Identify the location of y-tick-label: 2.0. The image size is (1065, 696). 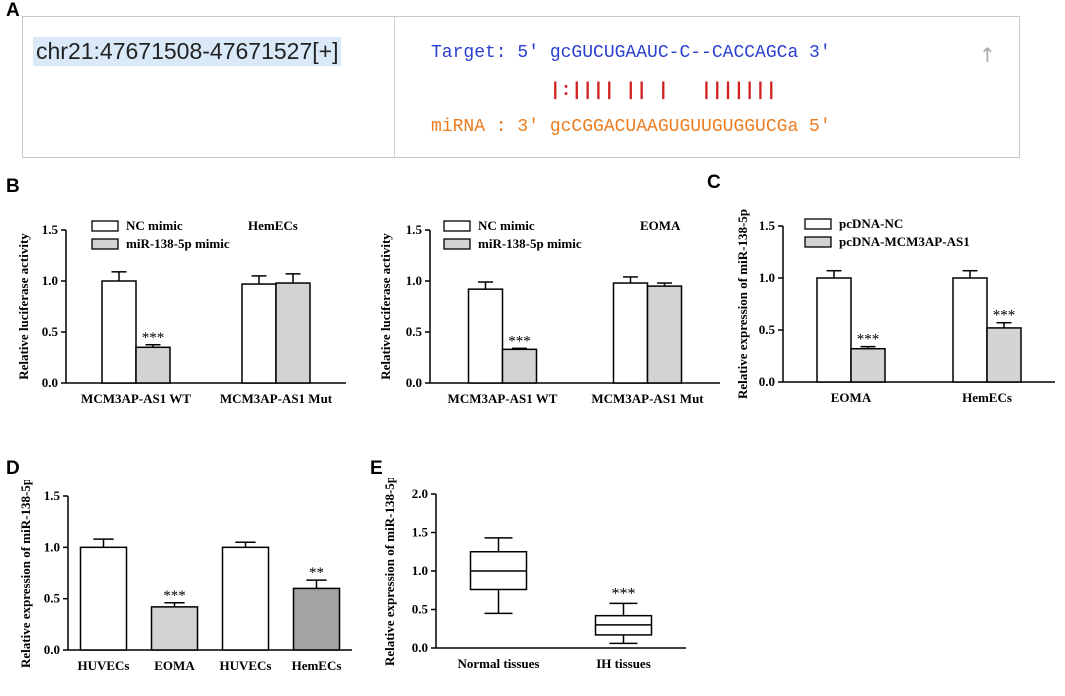
(420, 493).